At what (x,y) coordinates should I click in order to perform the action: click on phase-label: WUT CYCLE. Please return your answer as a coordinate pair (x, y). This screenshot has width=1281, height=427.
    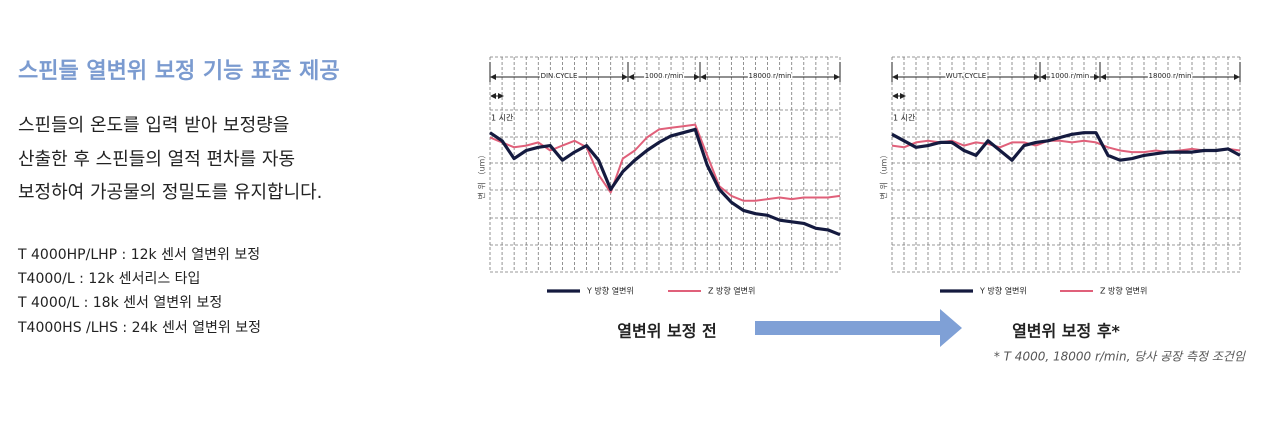
    Looking at the image, I should click on (966, 76).